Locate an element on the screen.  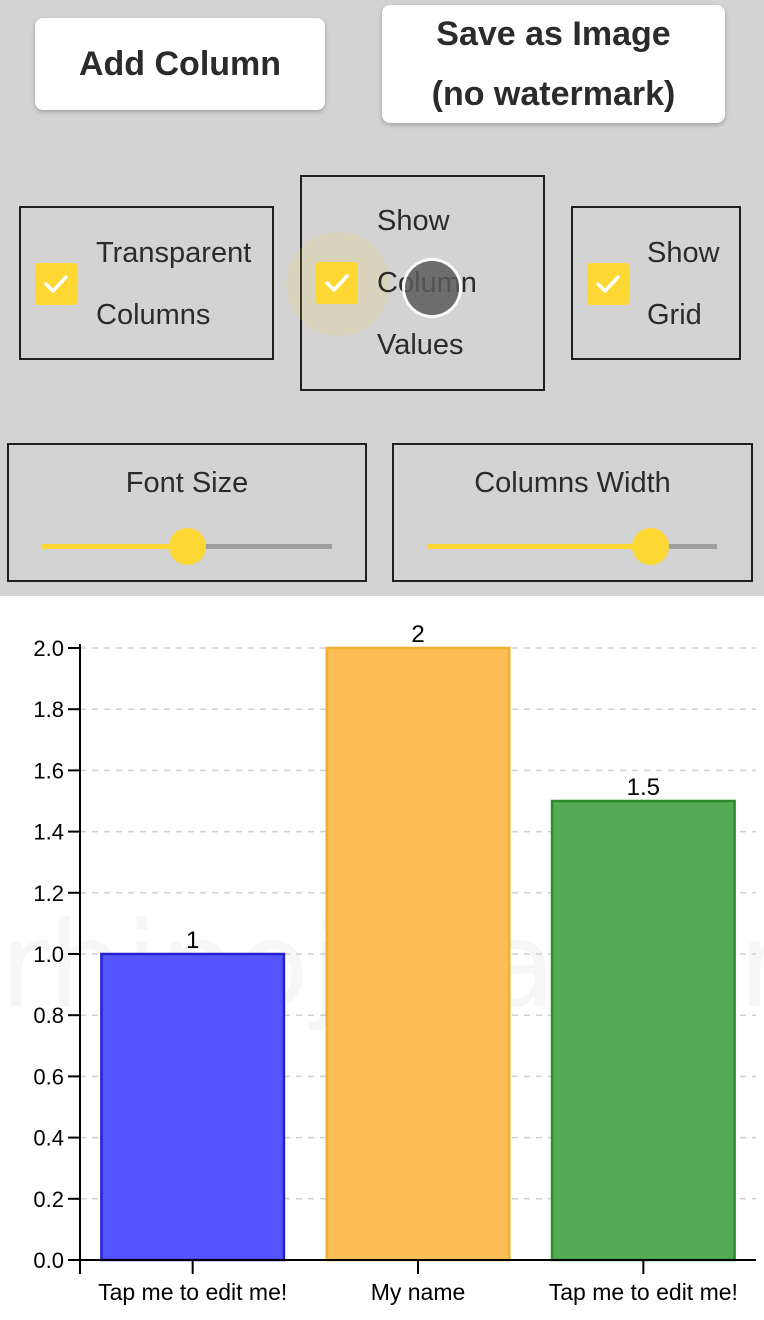
y-tick-label: 0.4 is located at coordinates (48, 1138).